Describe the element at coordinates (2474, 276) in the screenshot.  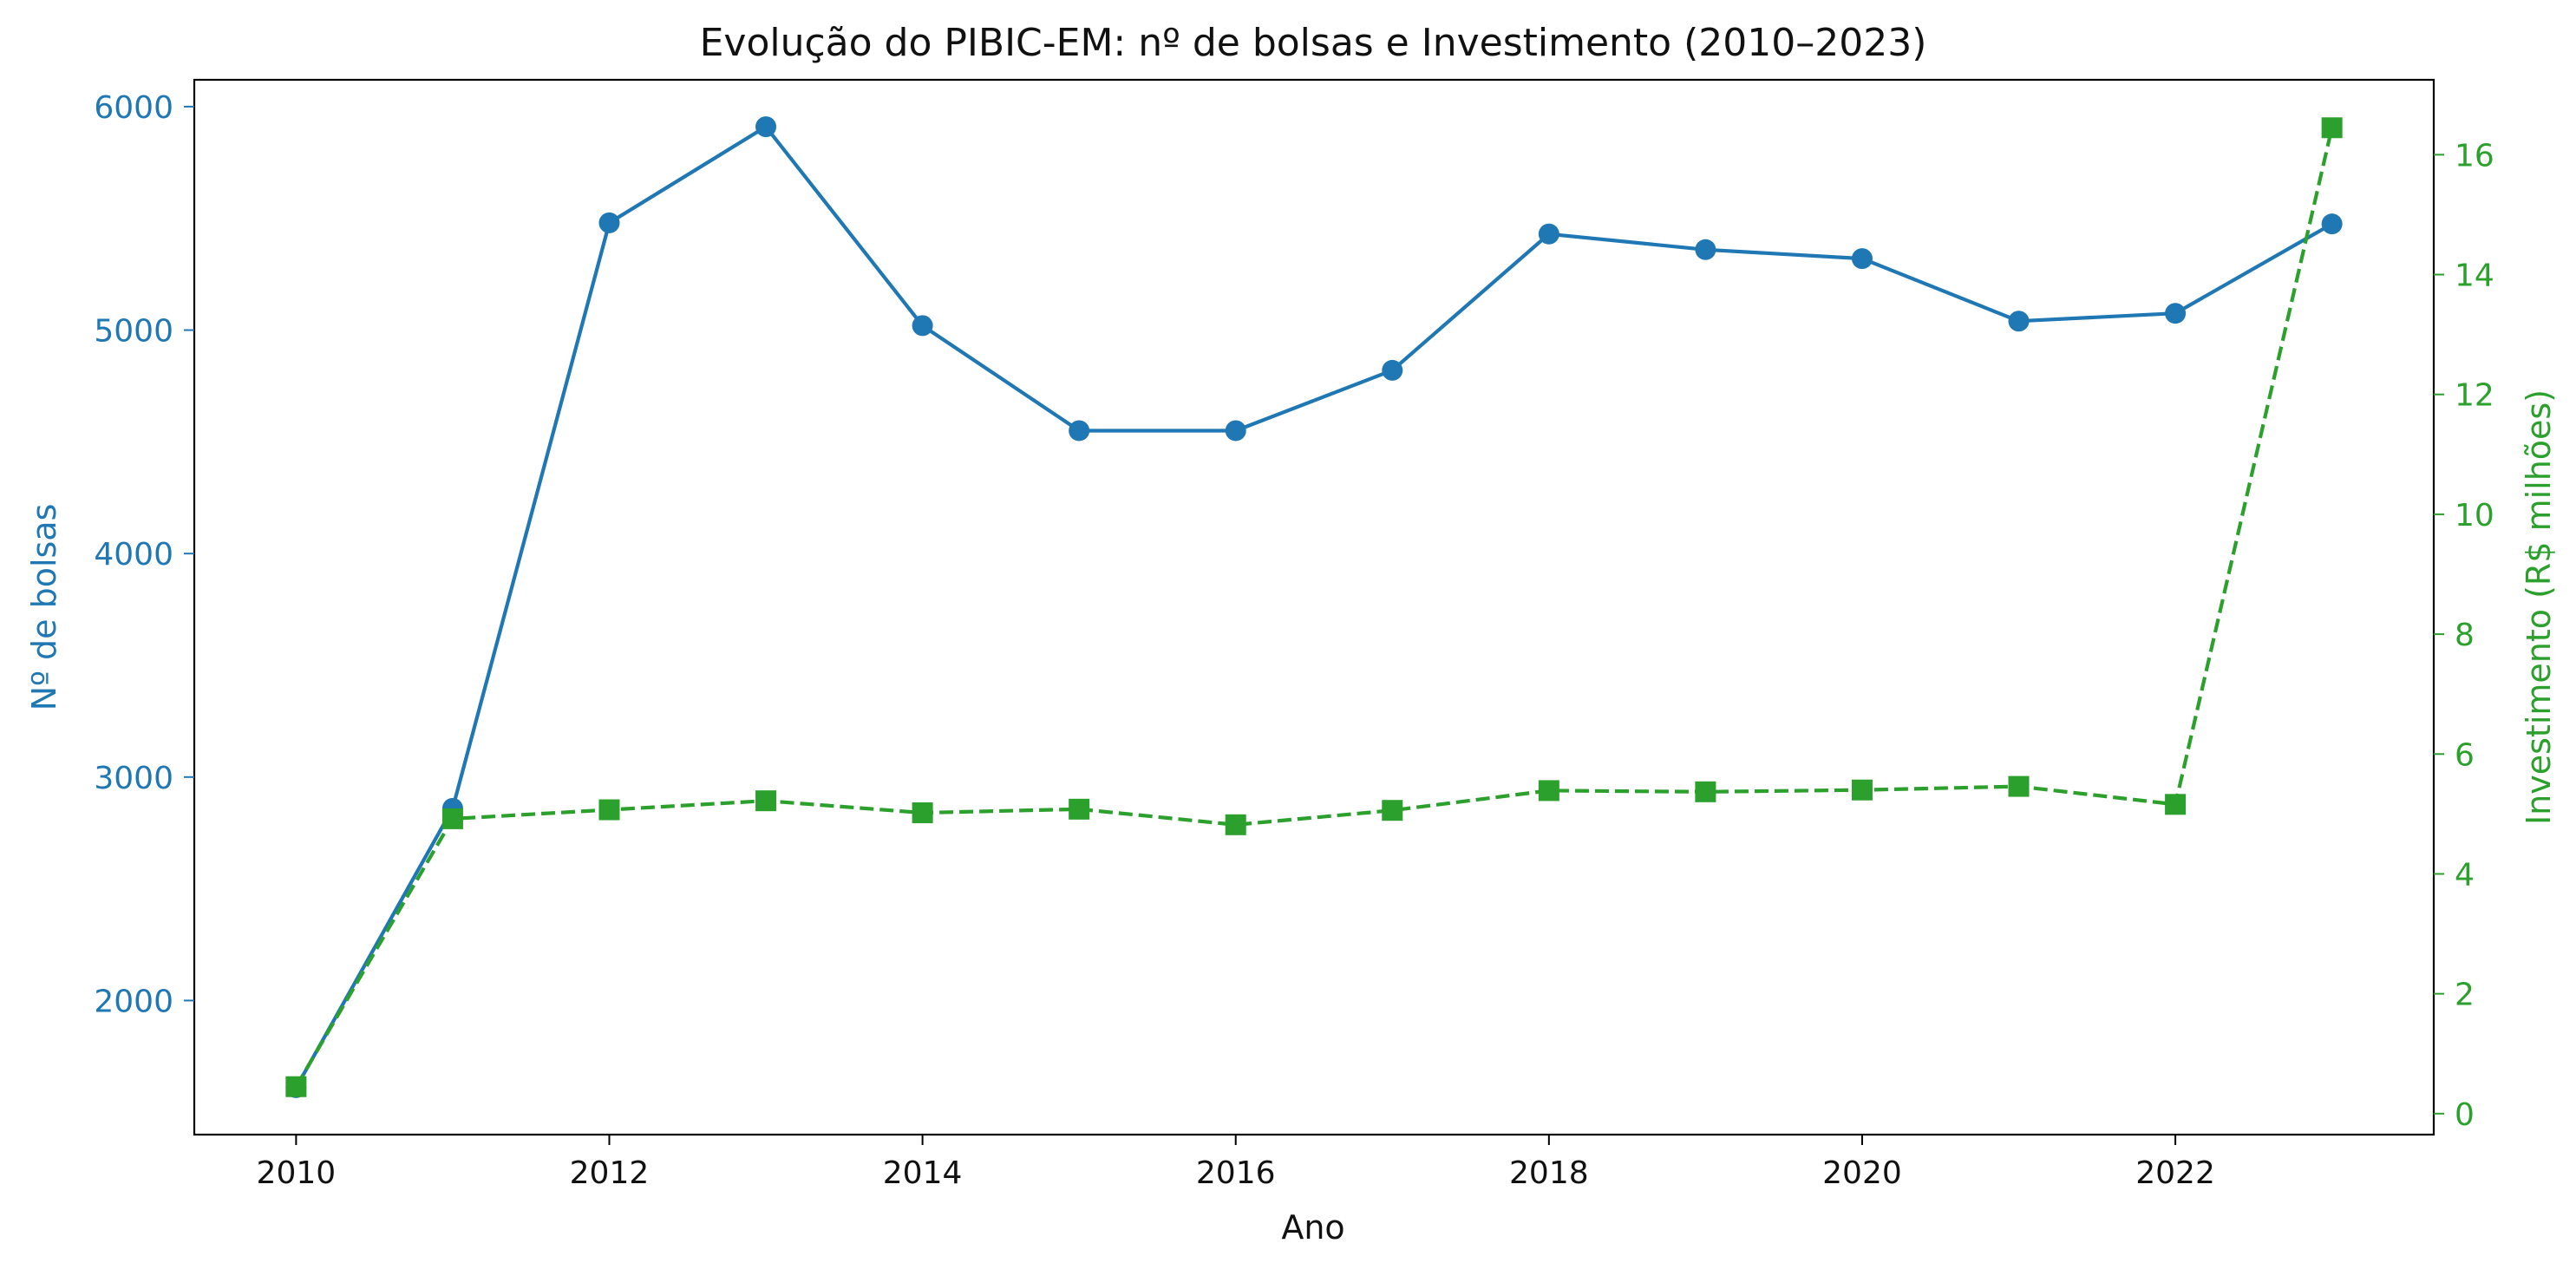
I see `right-y-tick-label: 14` at that location.